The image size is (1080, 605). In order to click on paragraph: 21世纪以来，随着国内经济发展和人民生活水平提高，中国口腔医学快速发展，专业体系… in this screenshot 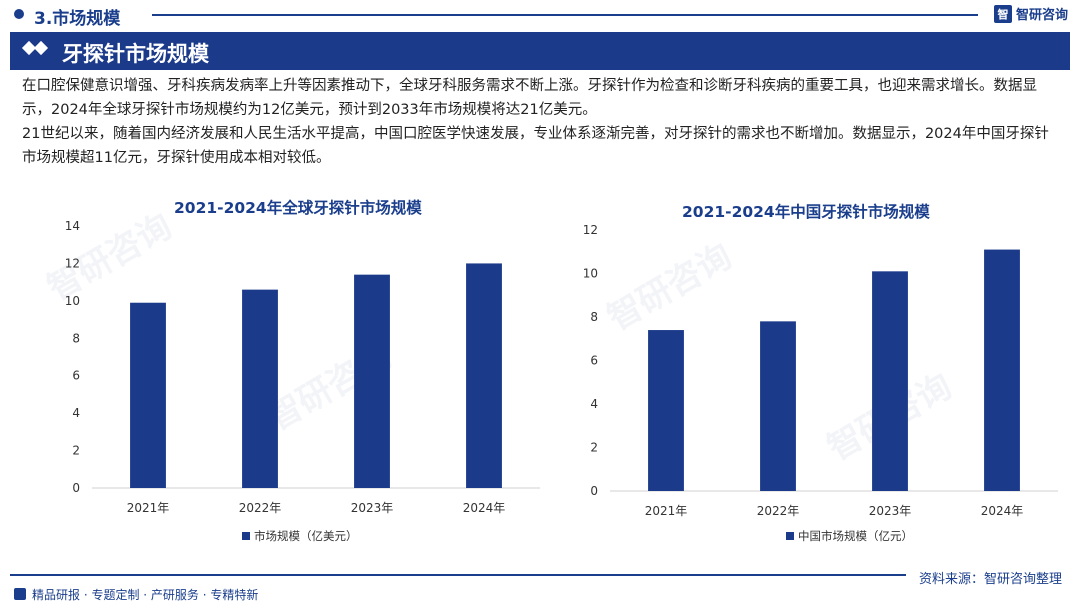, I will do `click(535, 146)`.